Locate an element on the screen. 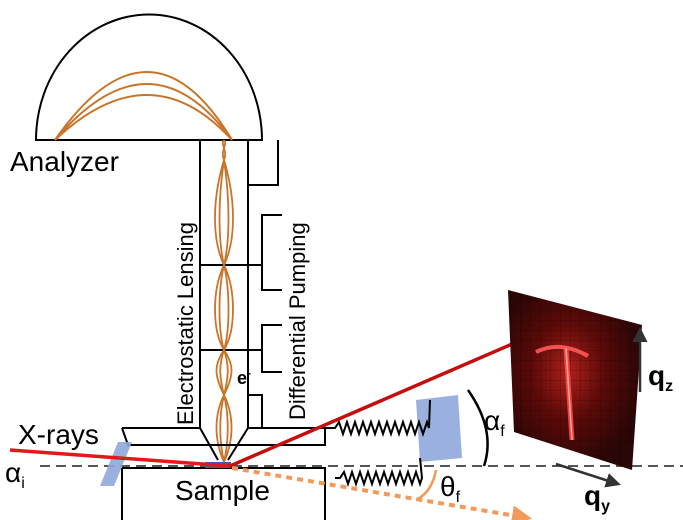  sample-stage is located at coordinates (223, 473).